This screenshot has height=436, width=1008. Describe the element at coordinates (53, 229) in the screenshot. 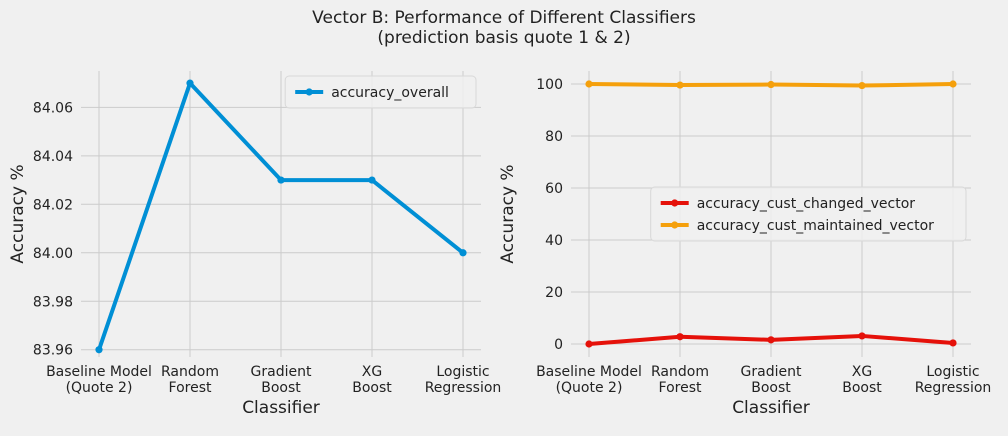

I see `y-tick-labels: 83.96 83.98 84.00 84.02 84.04 84.06` at that location.